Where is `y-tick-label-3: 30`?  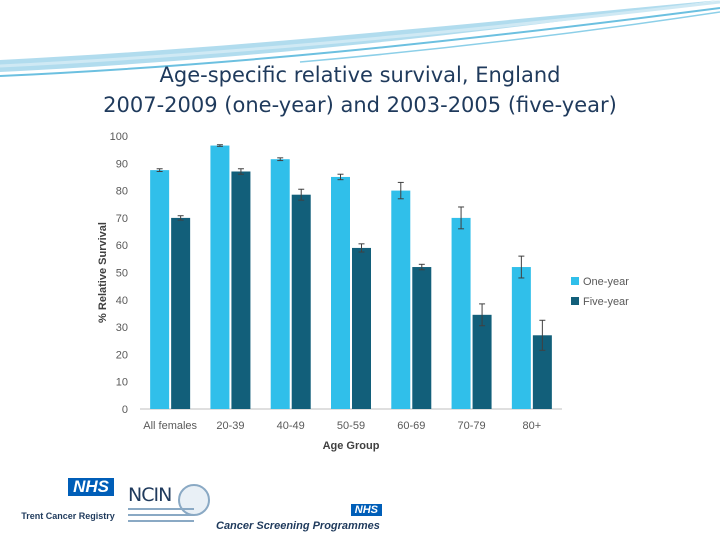
y-tick-label-3: 30 is located at coordinates (122, 328).